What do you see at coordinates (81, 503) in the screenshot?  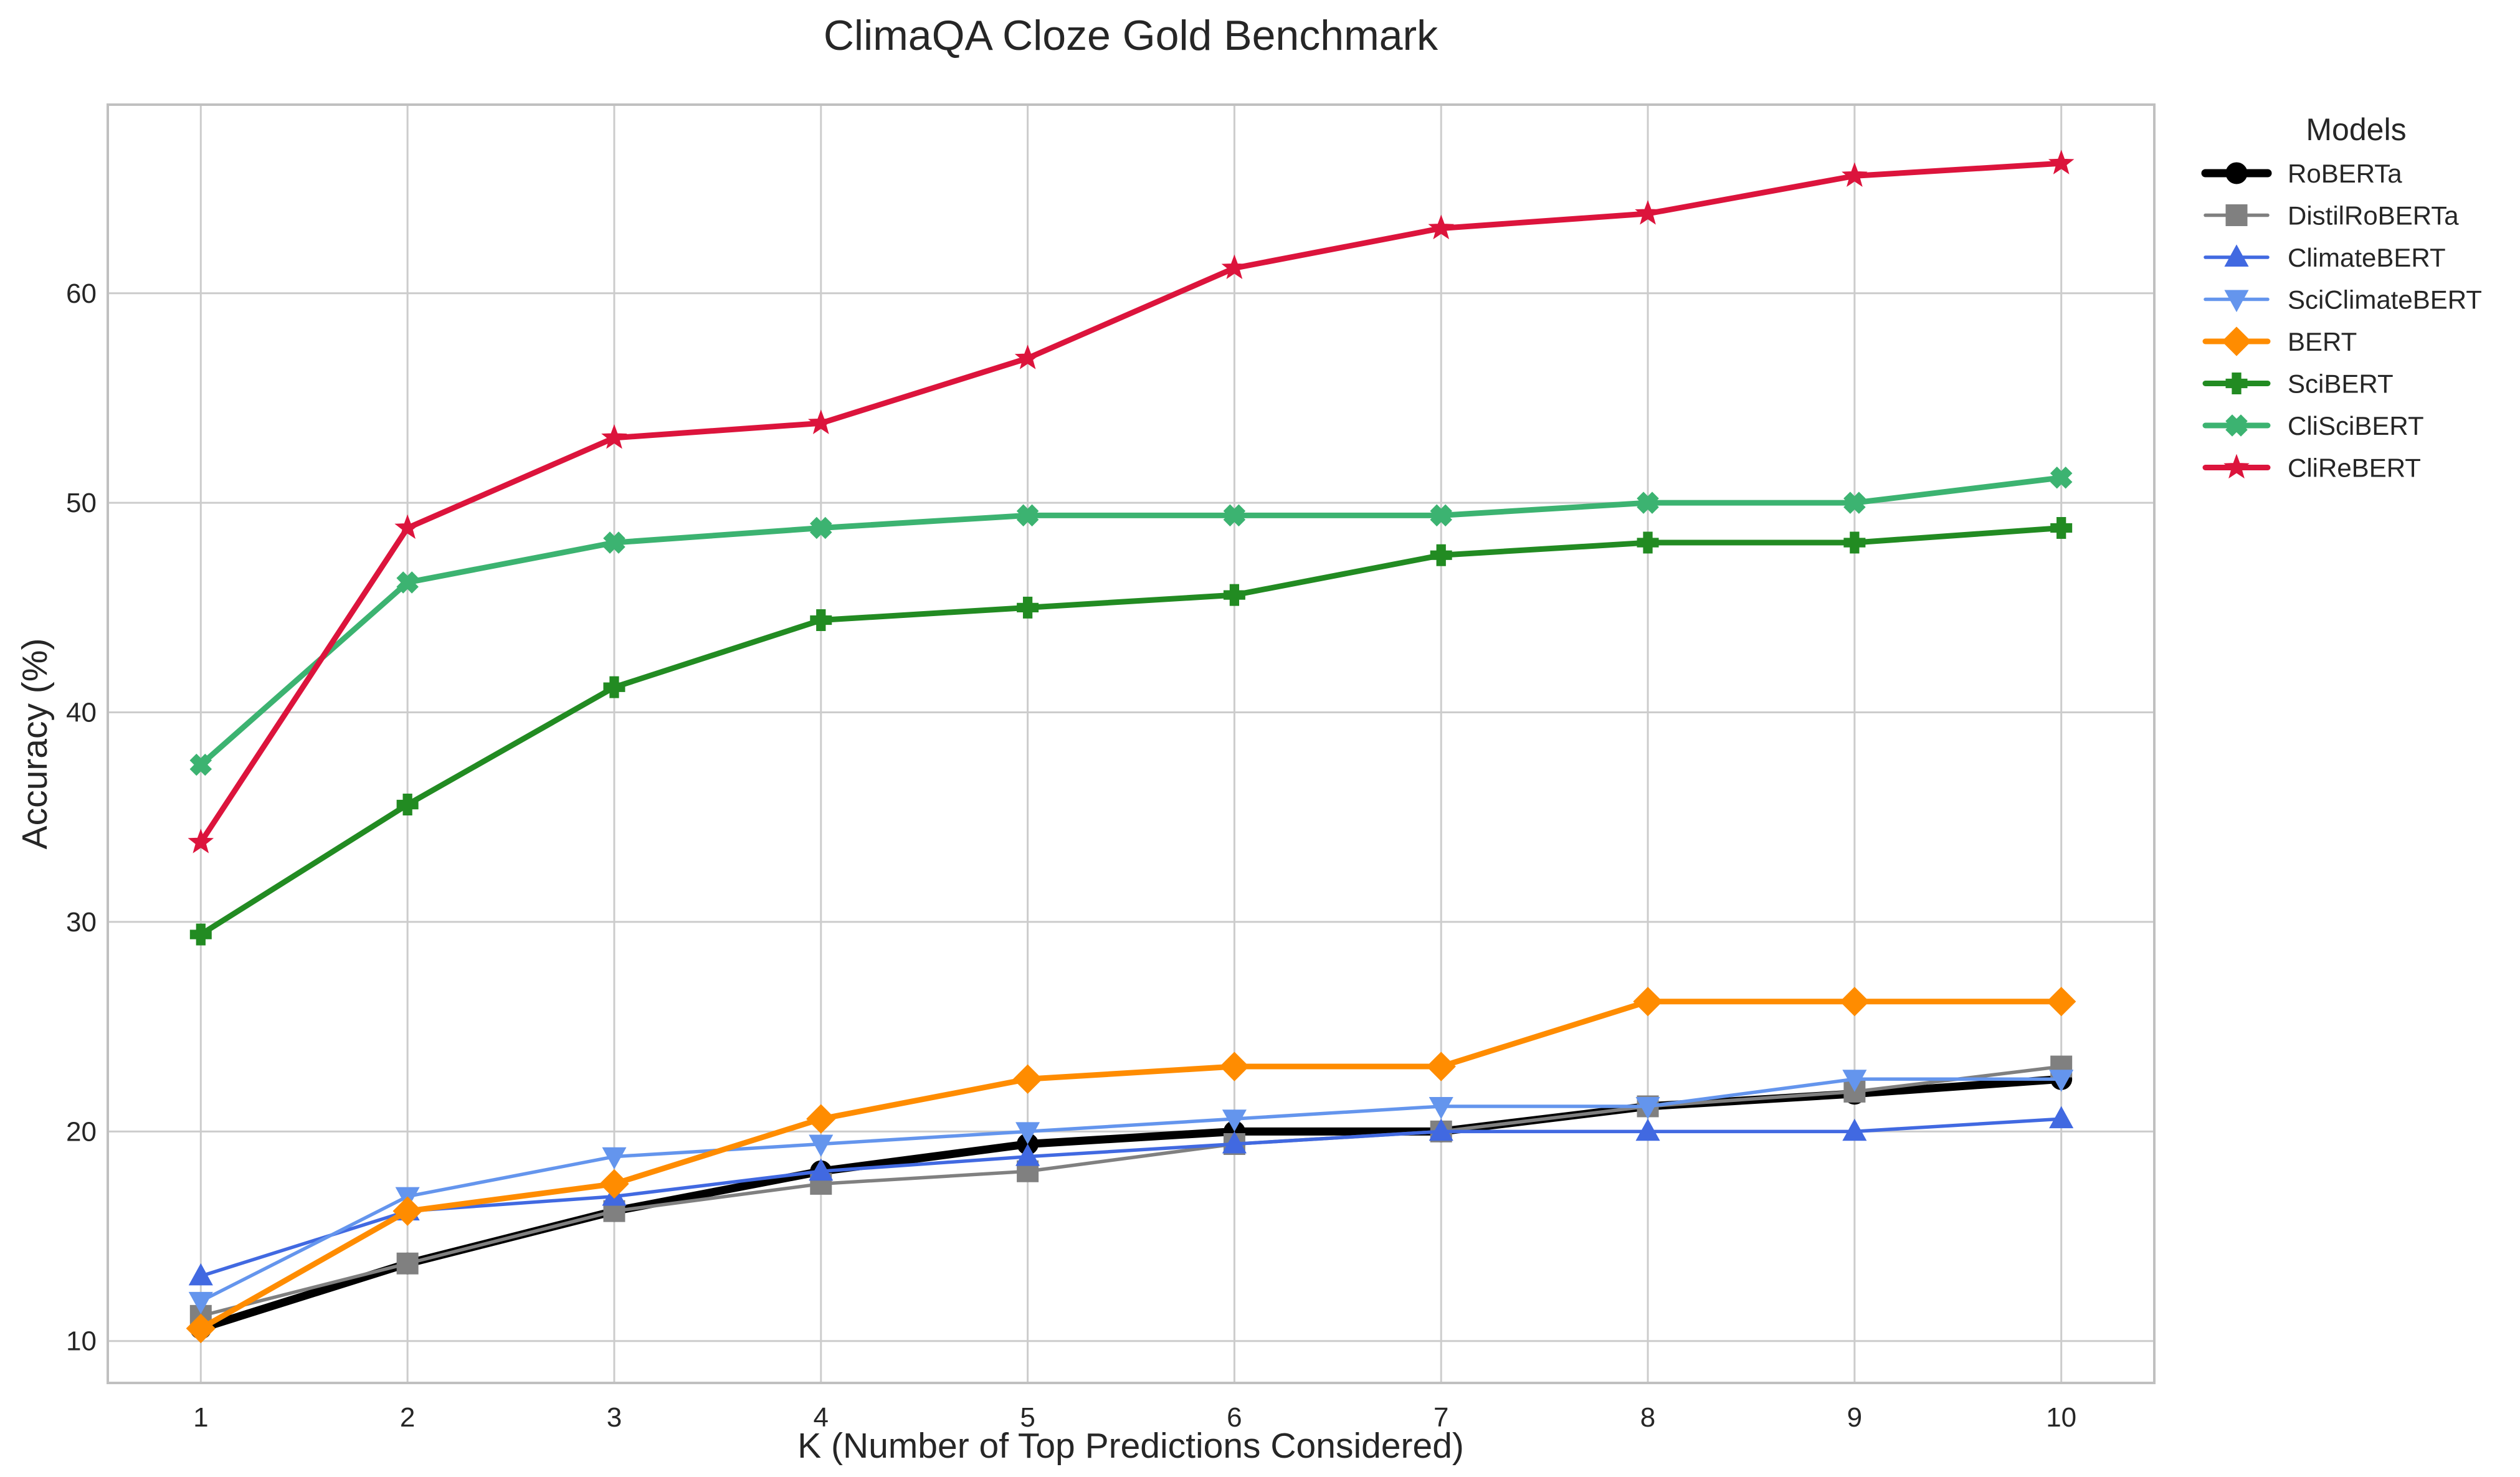 I see `y-tick-label: 50` at bounding box center [81, 503].